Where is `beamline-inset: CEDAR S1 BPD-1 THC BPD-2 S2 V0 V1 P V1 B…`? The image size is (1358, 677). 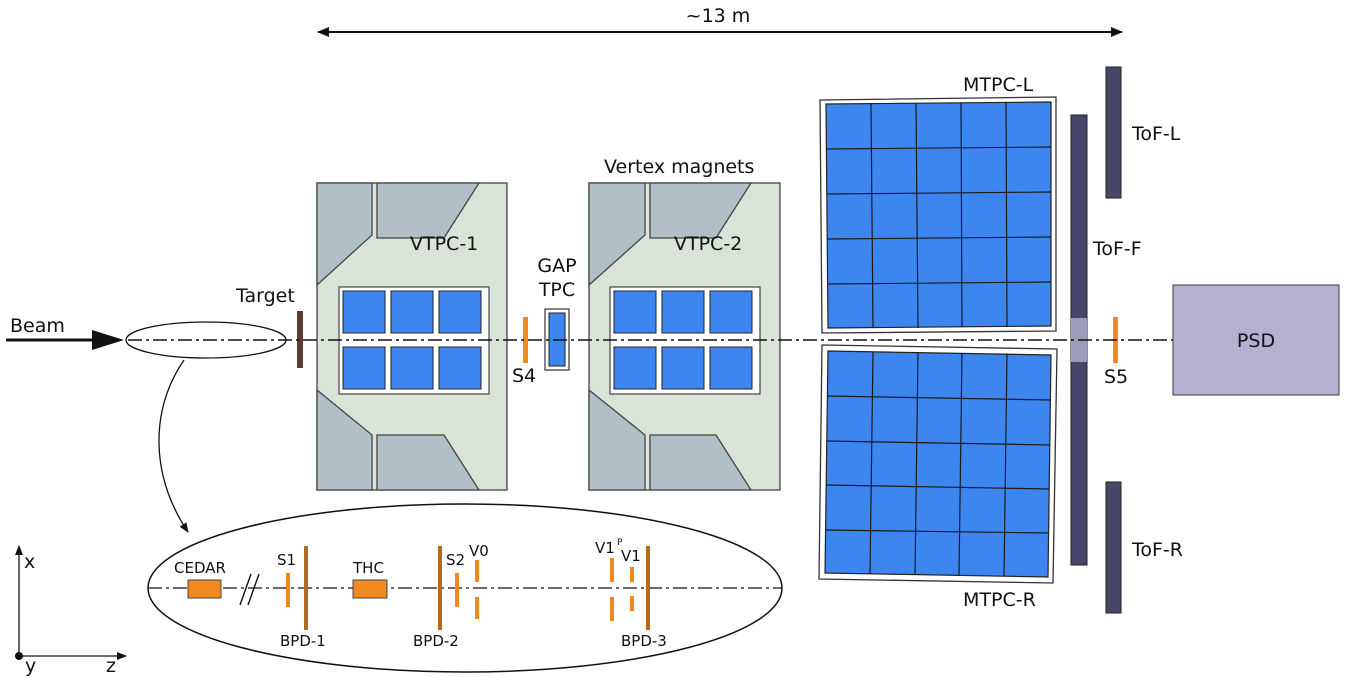
beamline-inset: CEDAR S1 BPD-1 THC BPD-2 S2 V0 V1 P V1 B… is located at coordinates (465, 588).